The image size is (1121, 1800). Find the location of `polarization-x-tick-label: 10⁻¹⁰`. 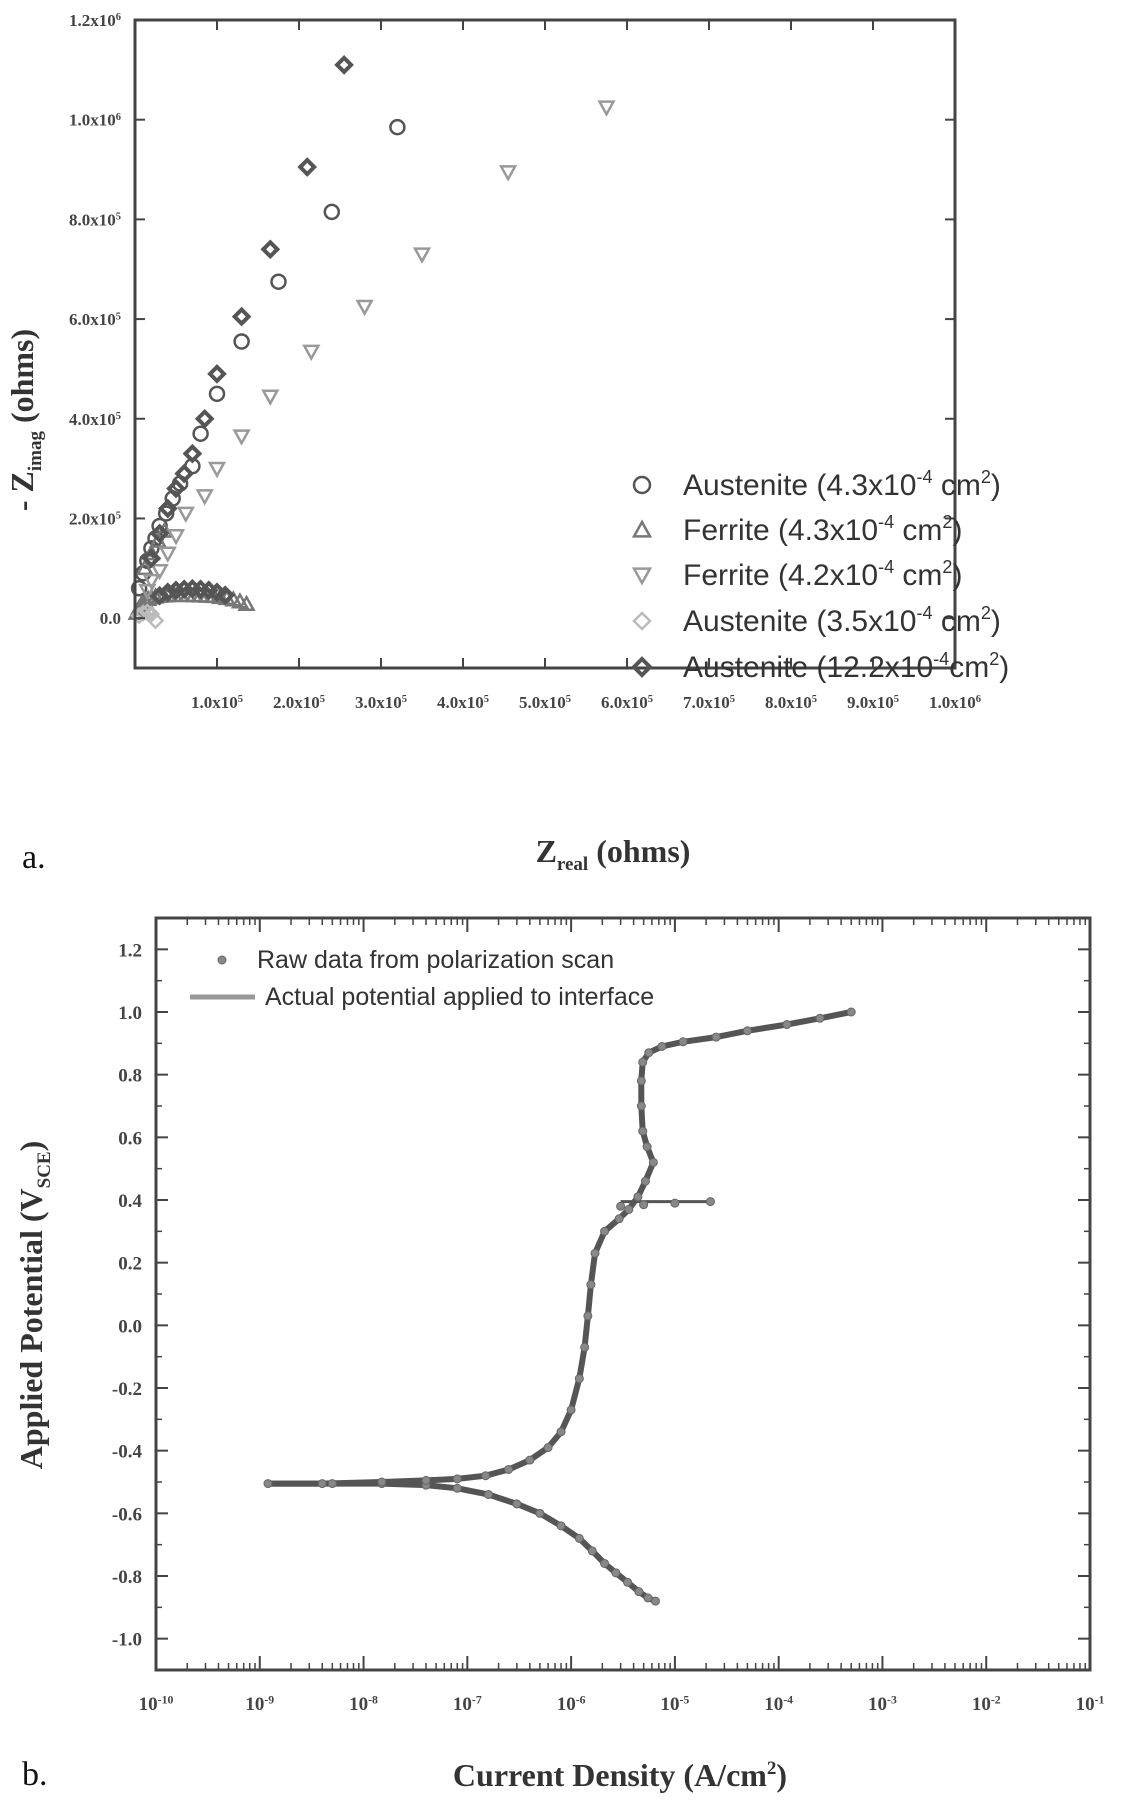

polarization-x-tick-label: 10⁻¹⁰ is located at coordinates (156, 1704).